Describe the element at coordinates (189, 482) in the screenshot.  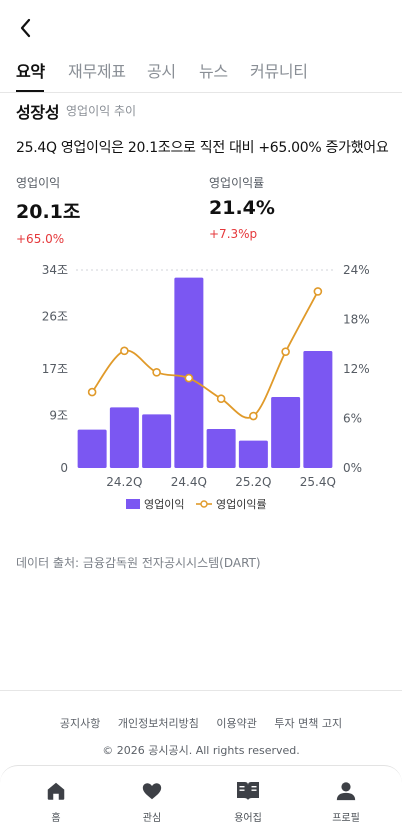
I see `x-axis-tick: 24.4Q` at that location.